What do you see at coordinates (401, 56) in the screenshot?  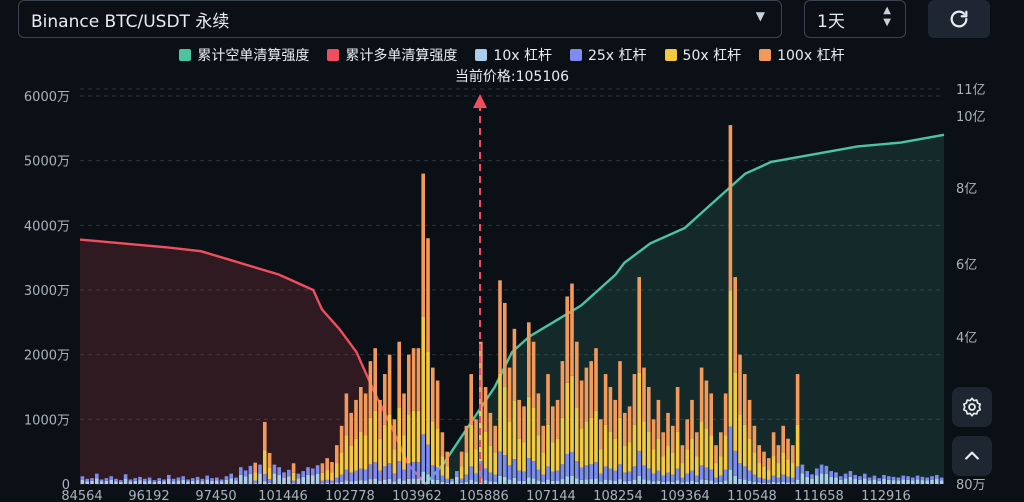 I see `legend-label: 累计多单清算强度` at bounding box center [401, 56].